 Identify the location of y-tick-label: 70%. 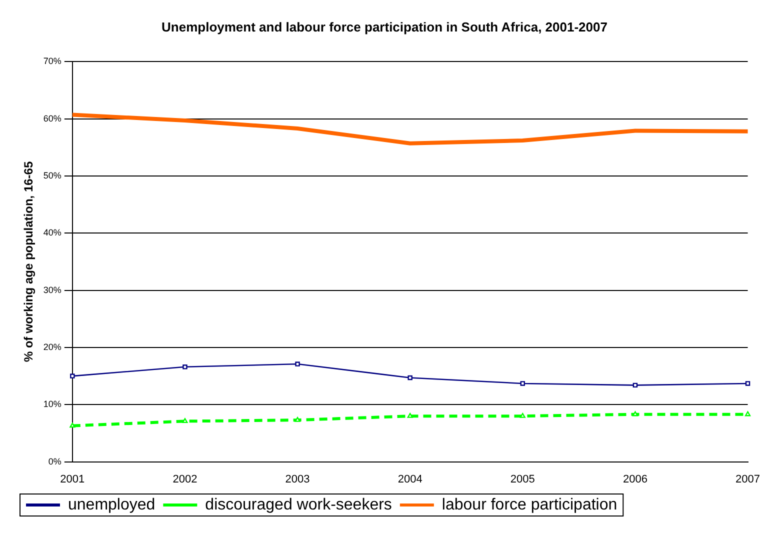
(52, 61).